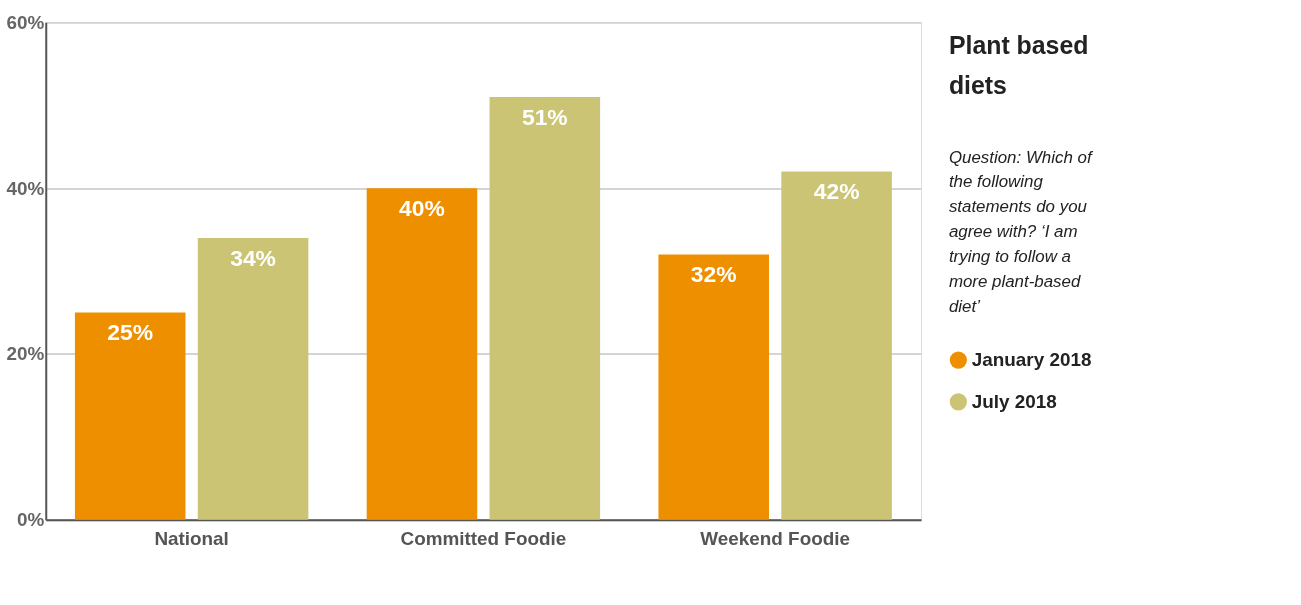 The height and width of the screenshot is (605, 1301). Describe the element at coordinates (713, 274) in the screenshot. I see `data-label: 32%` at that location.